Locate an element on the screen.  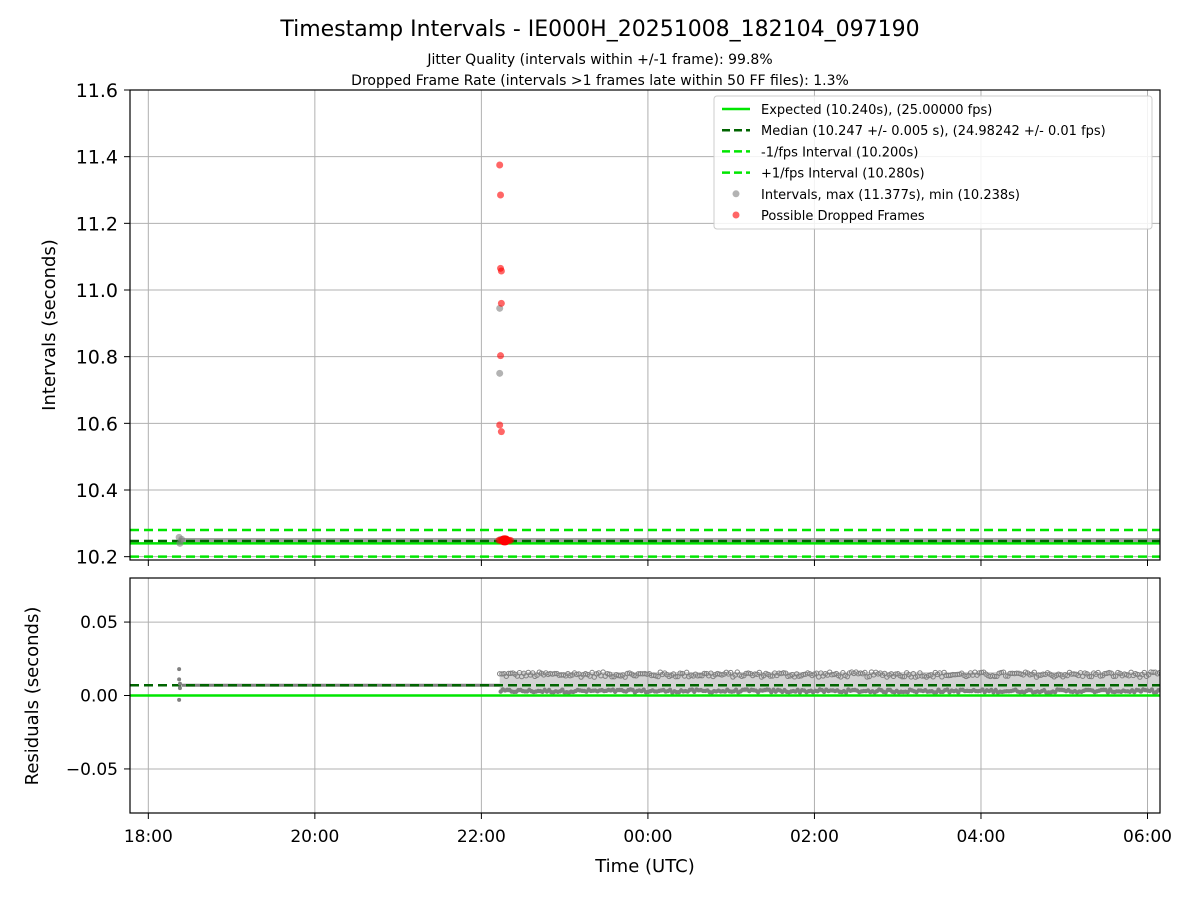
x-tick-label: 20:00 is located at coordinates (314, 837).